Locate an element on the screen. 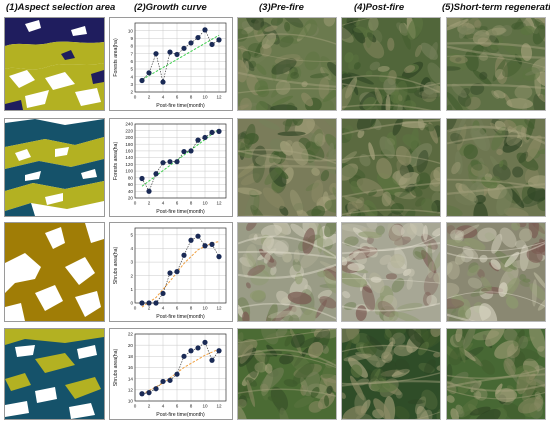 This screenshot has width=550, height=429. y-tick-label: 40 is located at coordinates (131, 191).